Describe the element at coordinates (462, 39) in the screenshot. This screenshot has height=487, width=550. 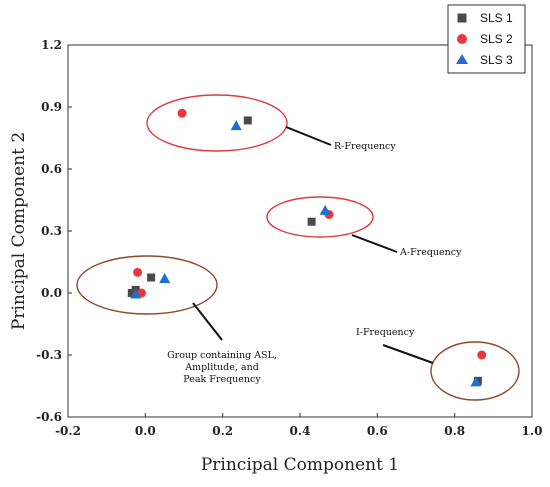
I see `legend-marker-sls2` at that location.